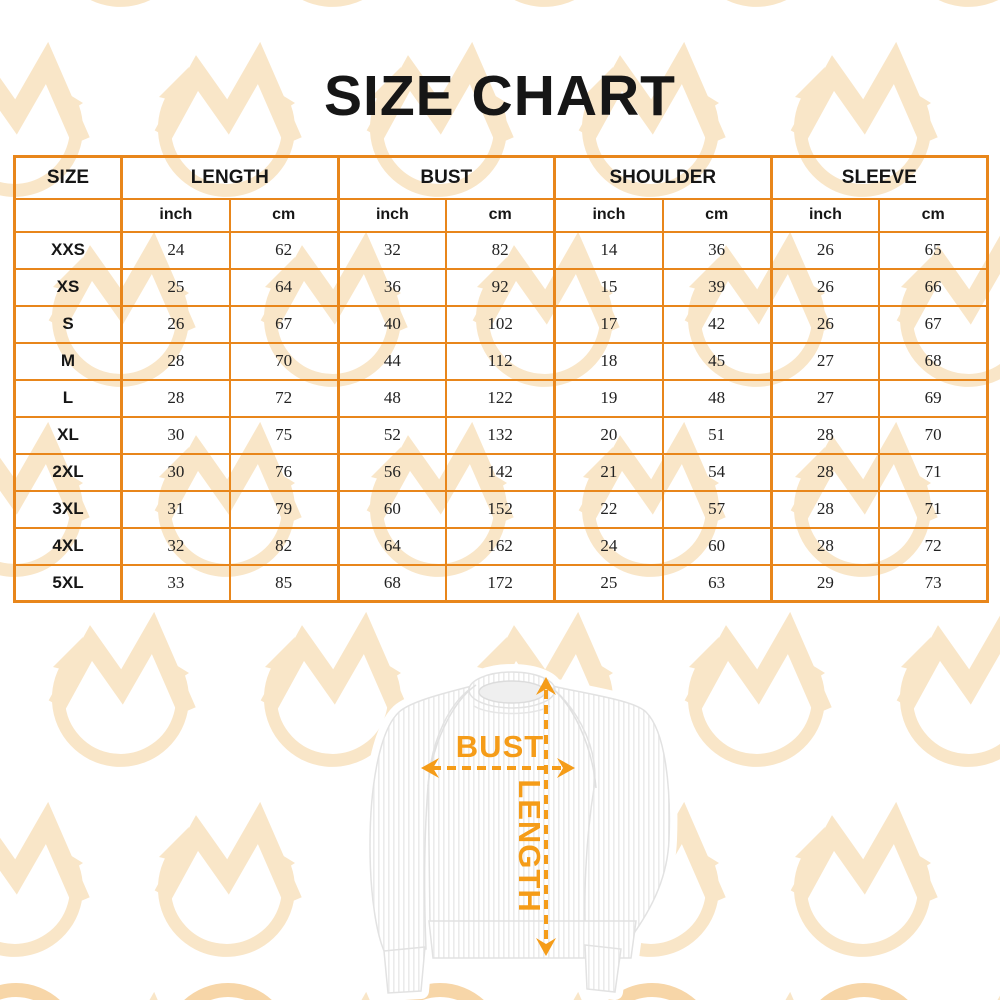  Describe the element at coordinates (608, 250) in the screenshot. I see `size-value: 14` at that location.